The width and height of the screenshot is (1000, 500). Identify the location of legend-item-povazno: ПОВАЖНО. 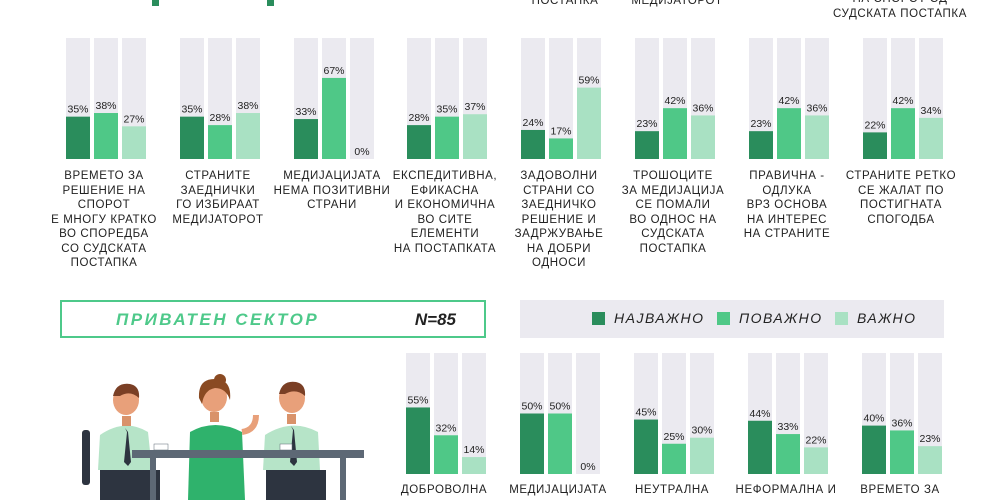
(770, 318).